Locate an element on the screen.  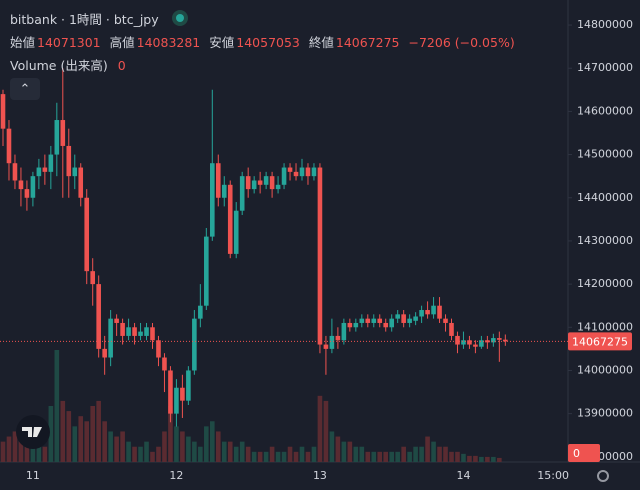
y-tick-label: 14600000 is located at coordinates (605, 110).